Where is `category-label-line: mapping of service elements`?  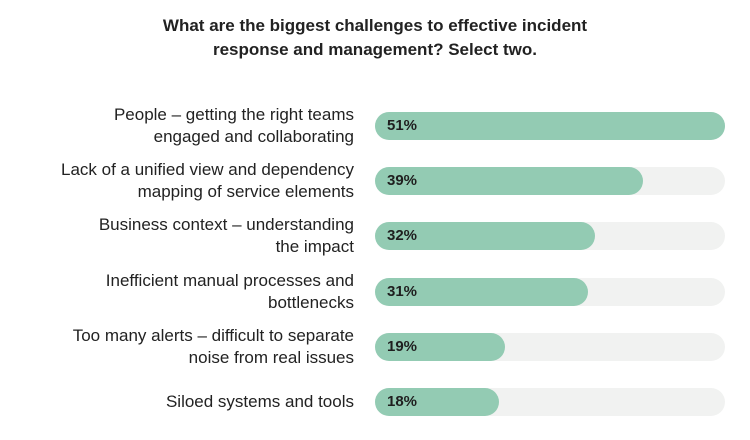
category-label-line: mapping of service elements is located at coordinates (245, 191).